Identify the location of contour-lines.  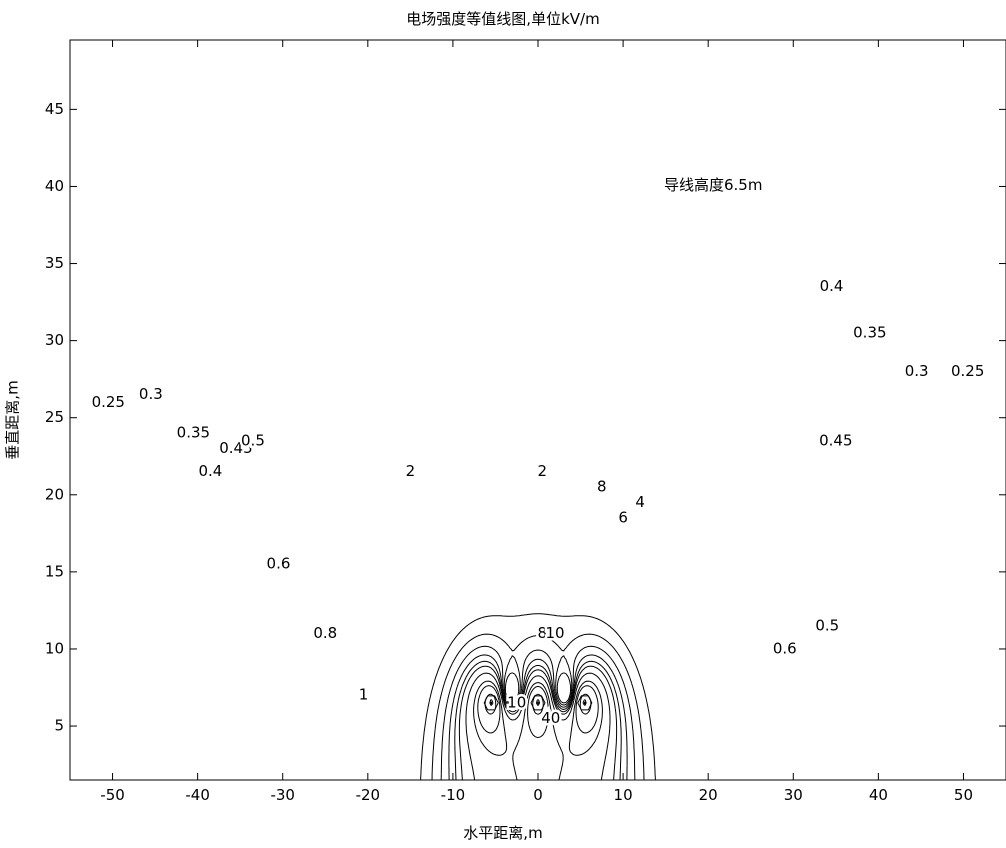
(538, 697).